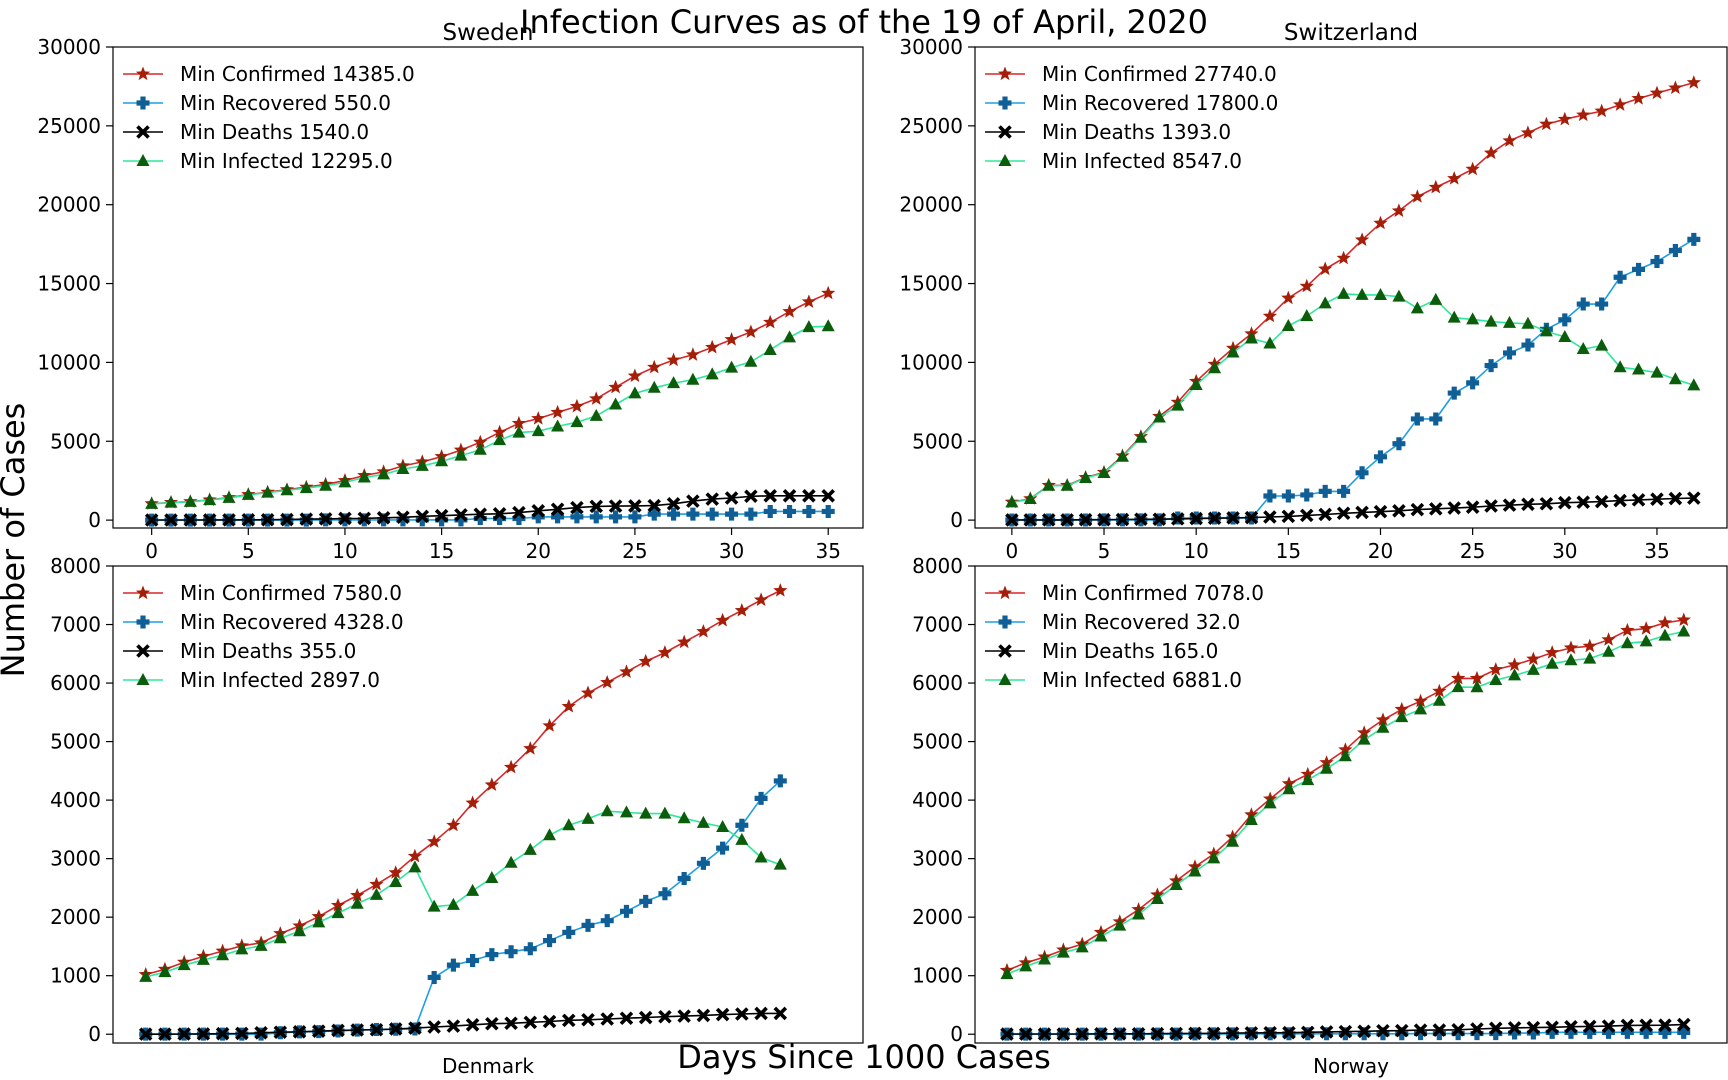  I want to click on panel-title: Sweden, so click(488, 33).